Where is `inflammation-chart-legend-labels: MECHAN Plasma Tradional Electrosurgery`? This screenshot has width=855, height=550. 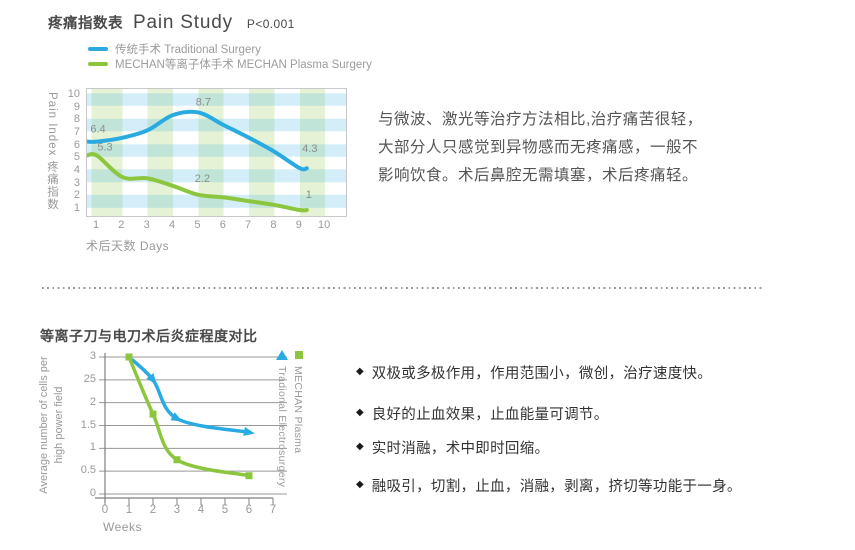 inflammation-chart-legend-labels: MECHAN Plasma Tradional Electrosurgery is located at coordinates (290, 446).